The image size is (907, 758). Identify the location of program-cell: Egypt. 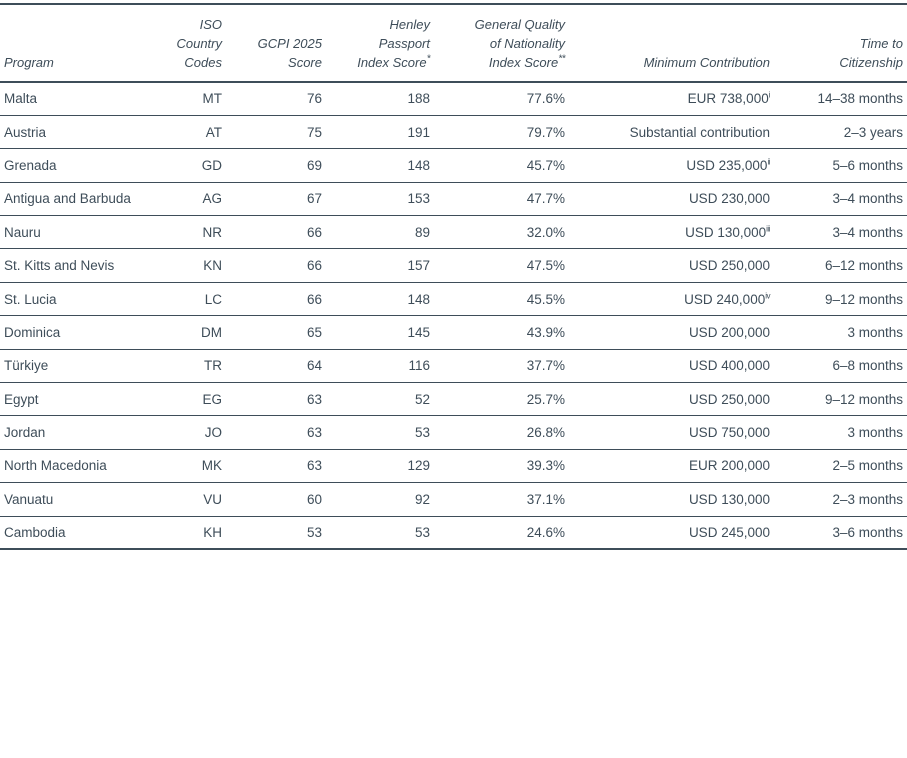
(85, 399).